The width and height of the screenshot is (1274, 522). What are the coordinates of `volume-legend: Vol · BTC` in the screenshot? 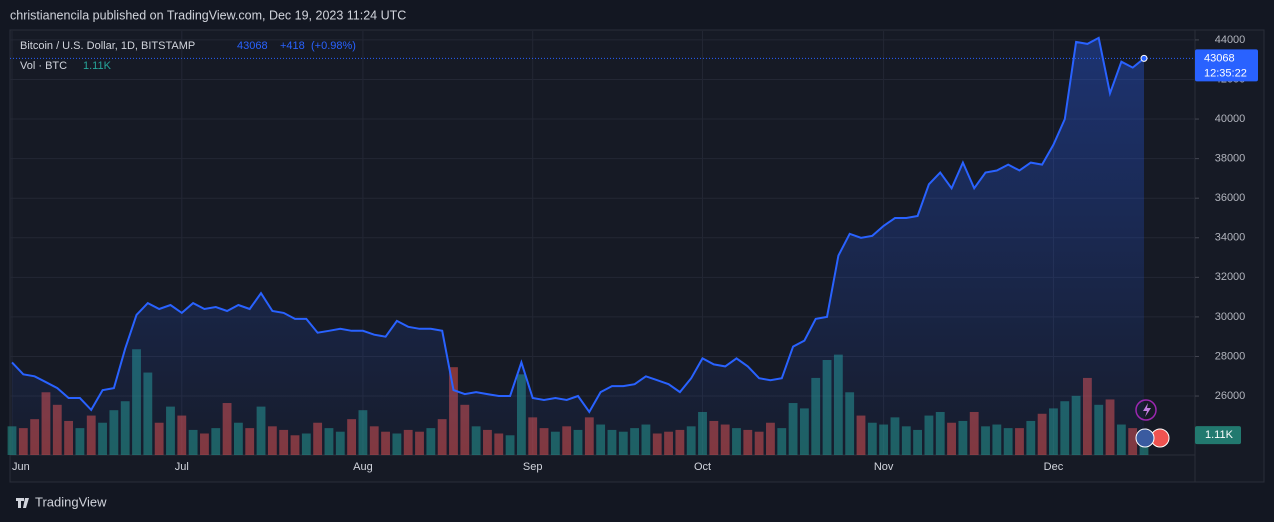 It's located at (43, 66).